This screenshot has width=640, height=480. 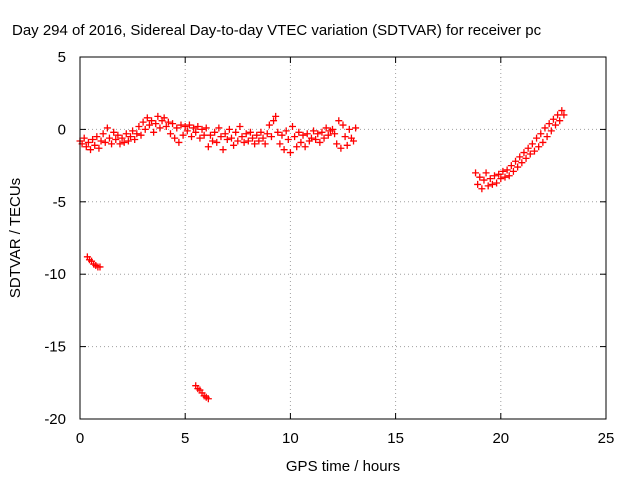 I want to click on x-tick-label: 25, so click(x=606, y=438).